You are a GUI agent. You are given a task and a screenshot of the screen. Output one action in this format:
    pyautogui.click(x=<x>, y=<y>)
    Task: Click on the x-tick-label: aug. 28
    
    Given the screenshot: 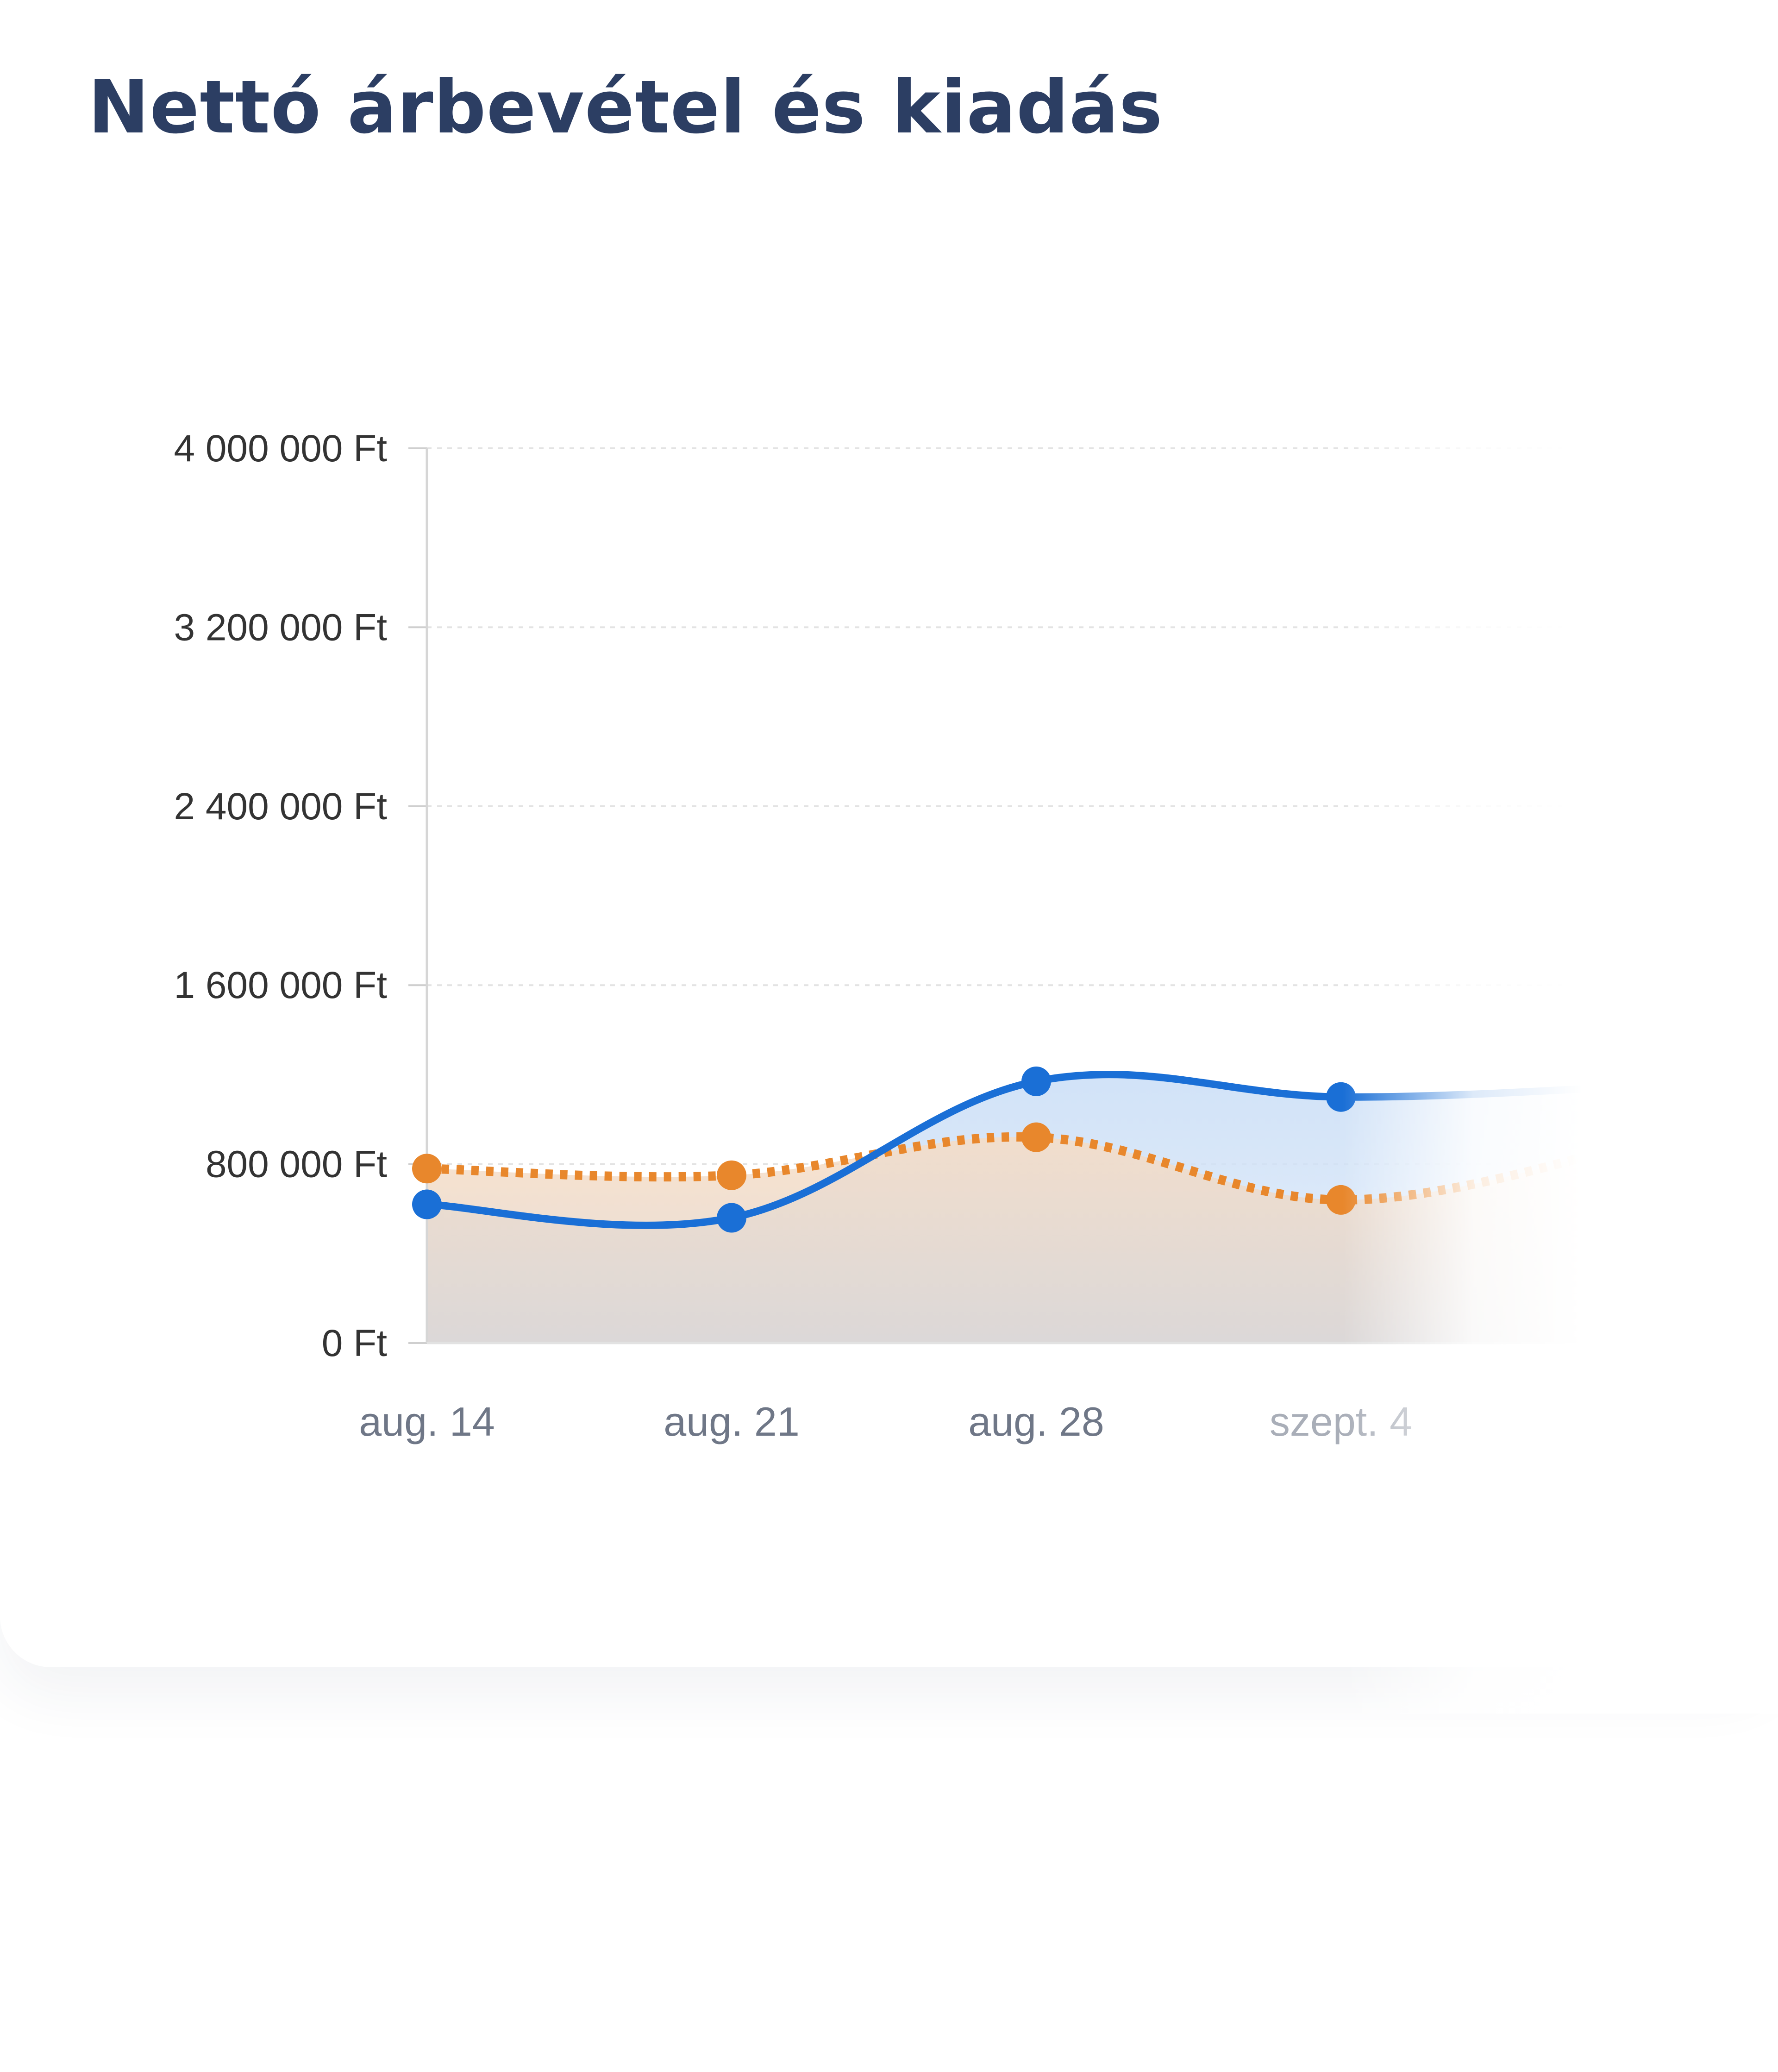 What is the action you would take?
    pyautogui.click(x=1036, y=1421)
    